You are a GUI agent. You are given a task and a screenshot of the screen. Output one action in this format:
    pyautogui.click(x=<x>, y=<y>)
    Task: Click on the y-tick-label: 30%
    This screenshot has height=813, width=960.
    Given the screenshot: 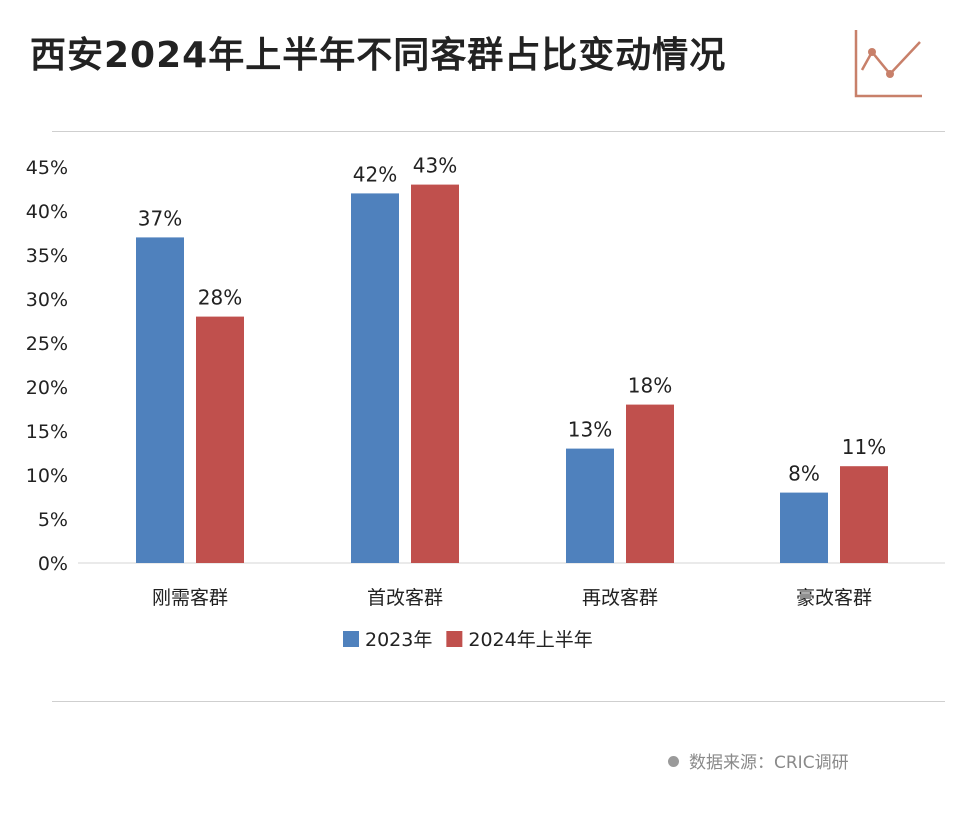 What is the action you would take?
    pyautogui.click(x=47, y=300)
    